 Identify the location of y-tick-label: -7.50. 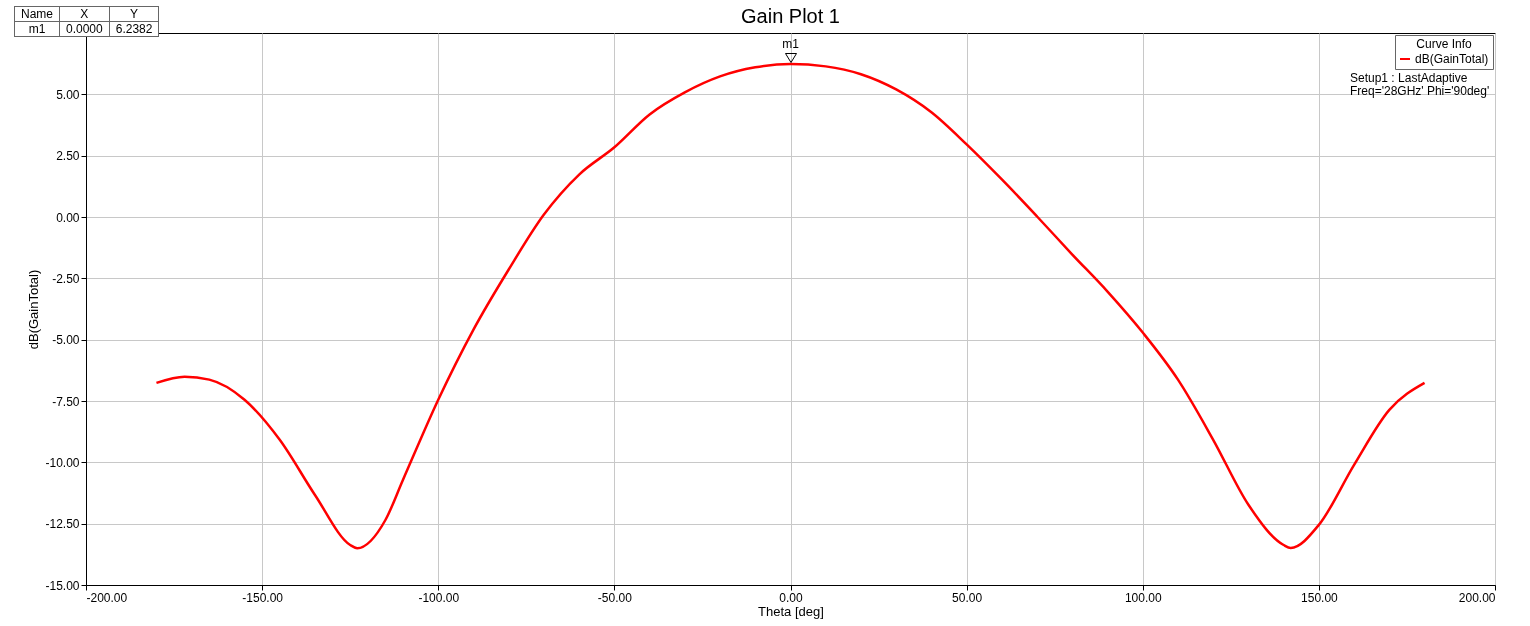
(66, 401).